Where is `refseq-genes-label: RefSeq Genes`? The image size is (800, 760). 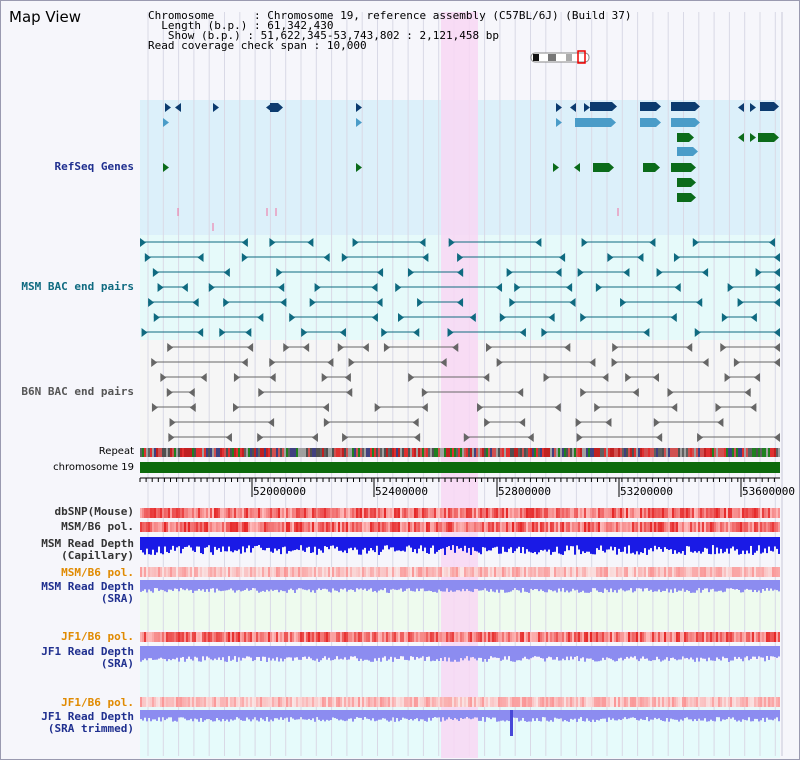 refseq-genes-label: RefSeq Genes is located at coordinates (94, 166).